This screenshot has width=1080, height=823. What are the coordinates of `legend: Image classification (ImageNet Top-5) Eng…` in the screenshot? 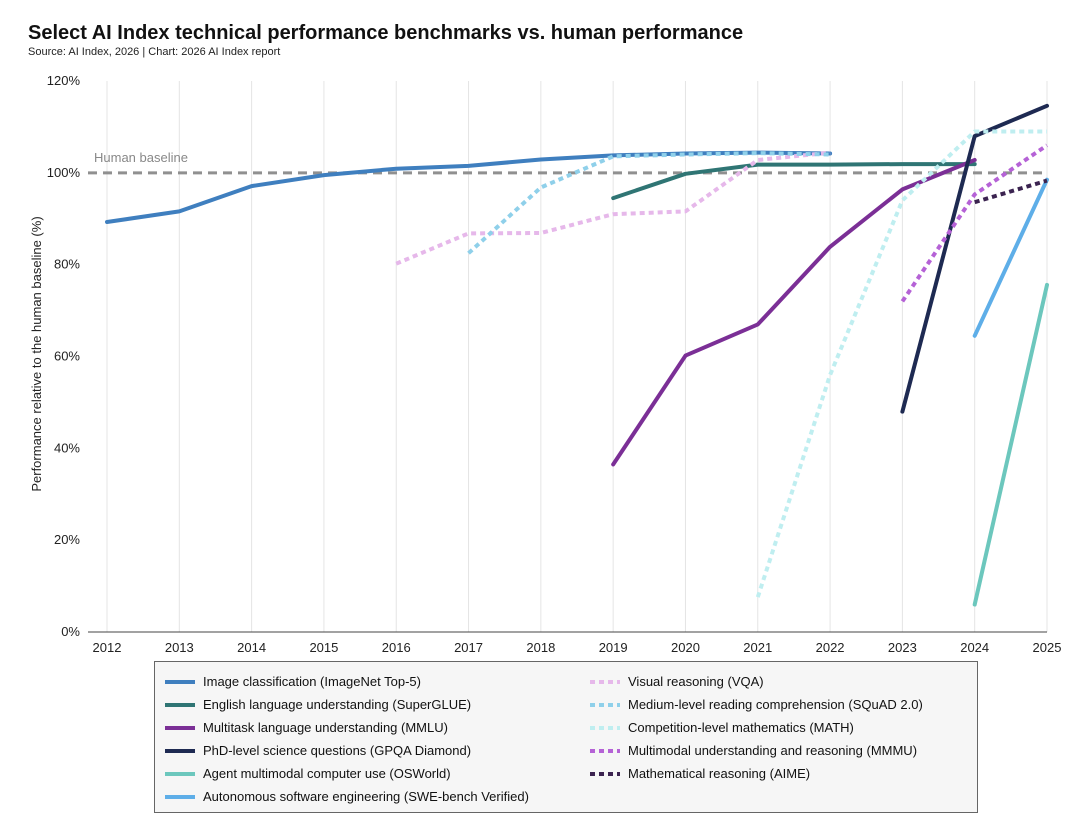 It's located at (566, 737).